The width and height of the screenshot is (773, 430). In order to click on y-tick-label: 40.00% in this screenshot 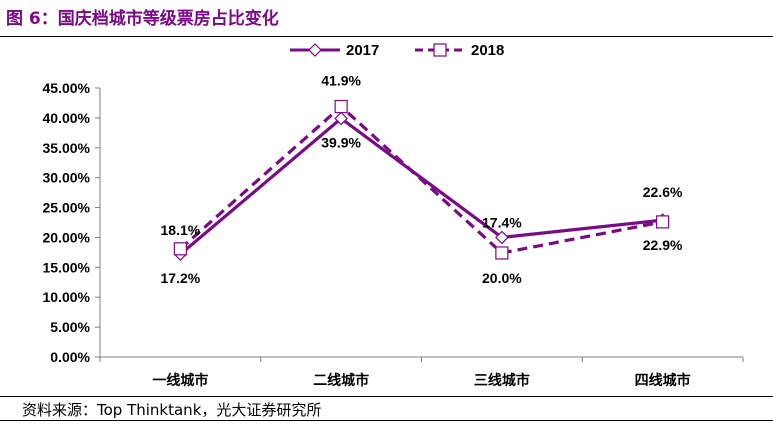, I will do `click(67, 118)`.